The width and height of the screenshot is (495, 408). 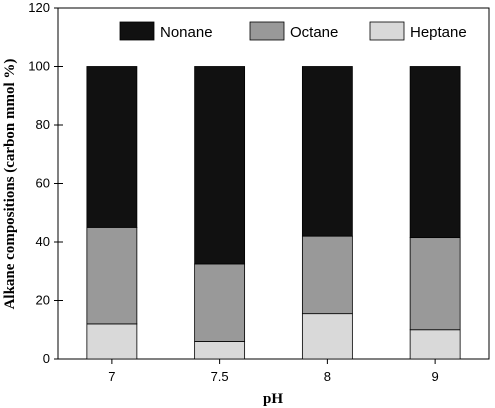 I want to click on y-tick-label: 120, so click(x=39, y=7).